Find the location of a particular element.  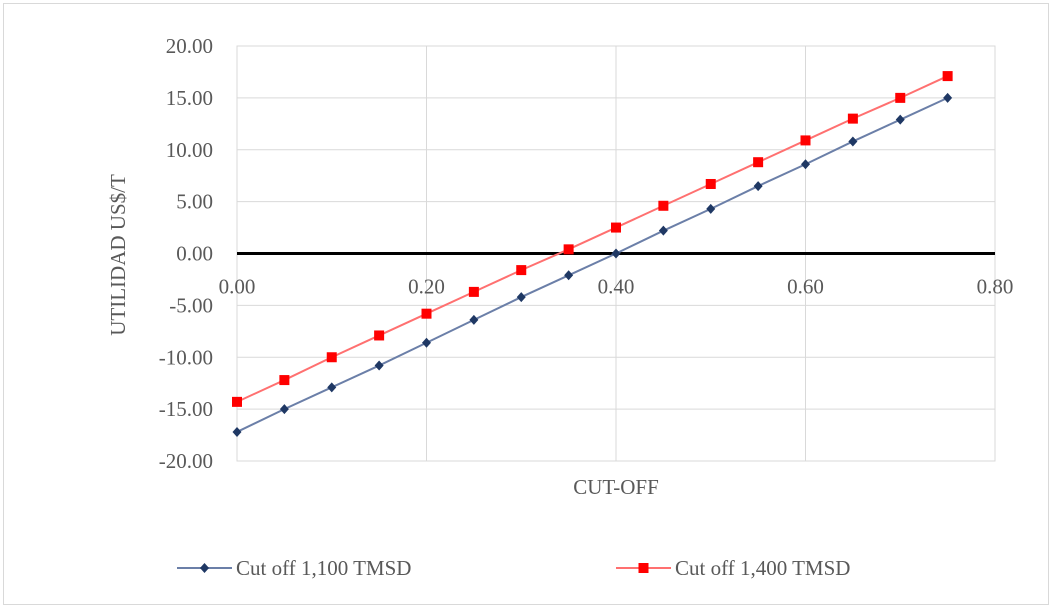

y-tick-label: -15.00 is located at coordinates (186, 409).